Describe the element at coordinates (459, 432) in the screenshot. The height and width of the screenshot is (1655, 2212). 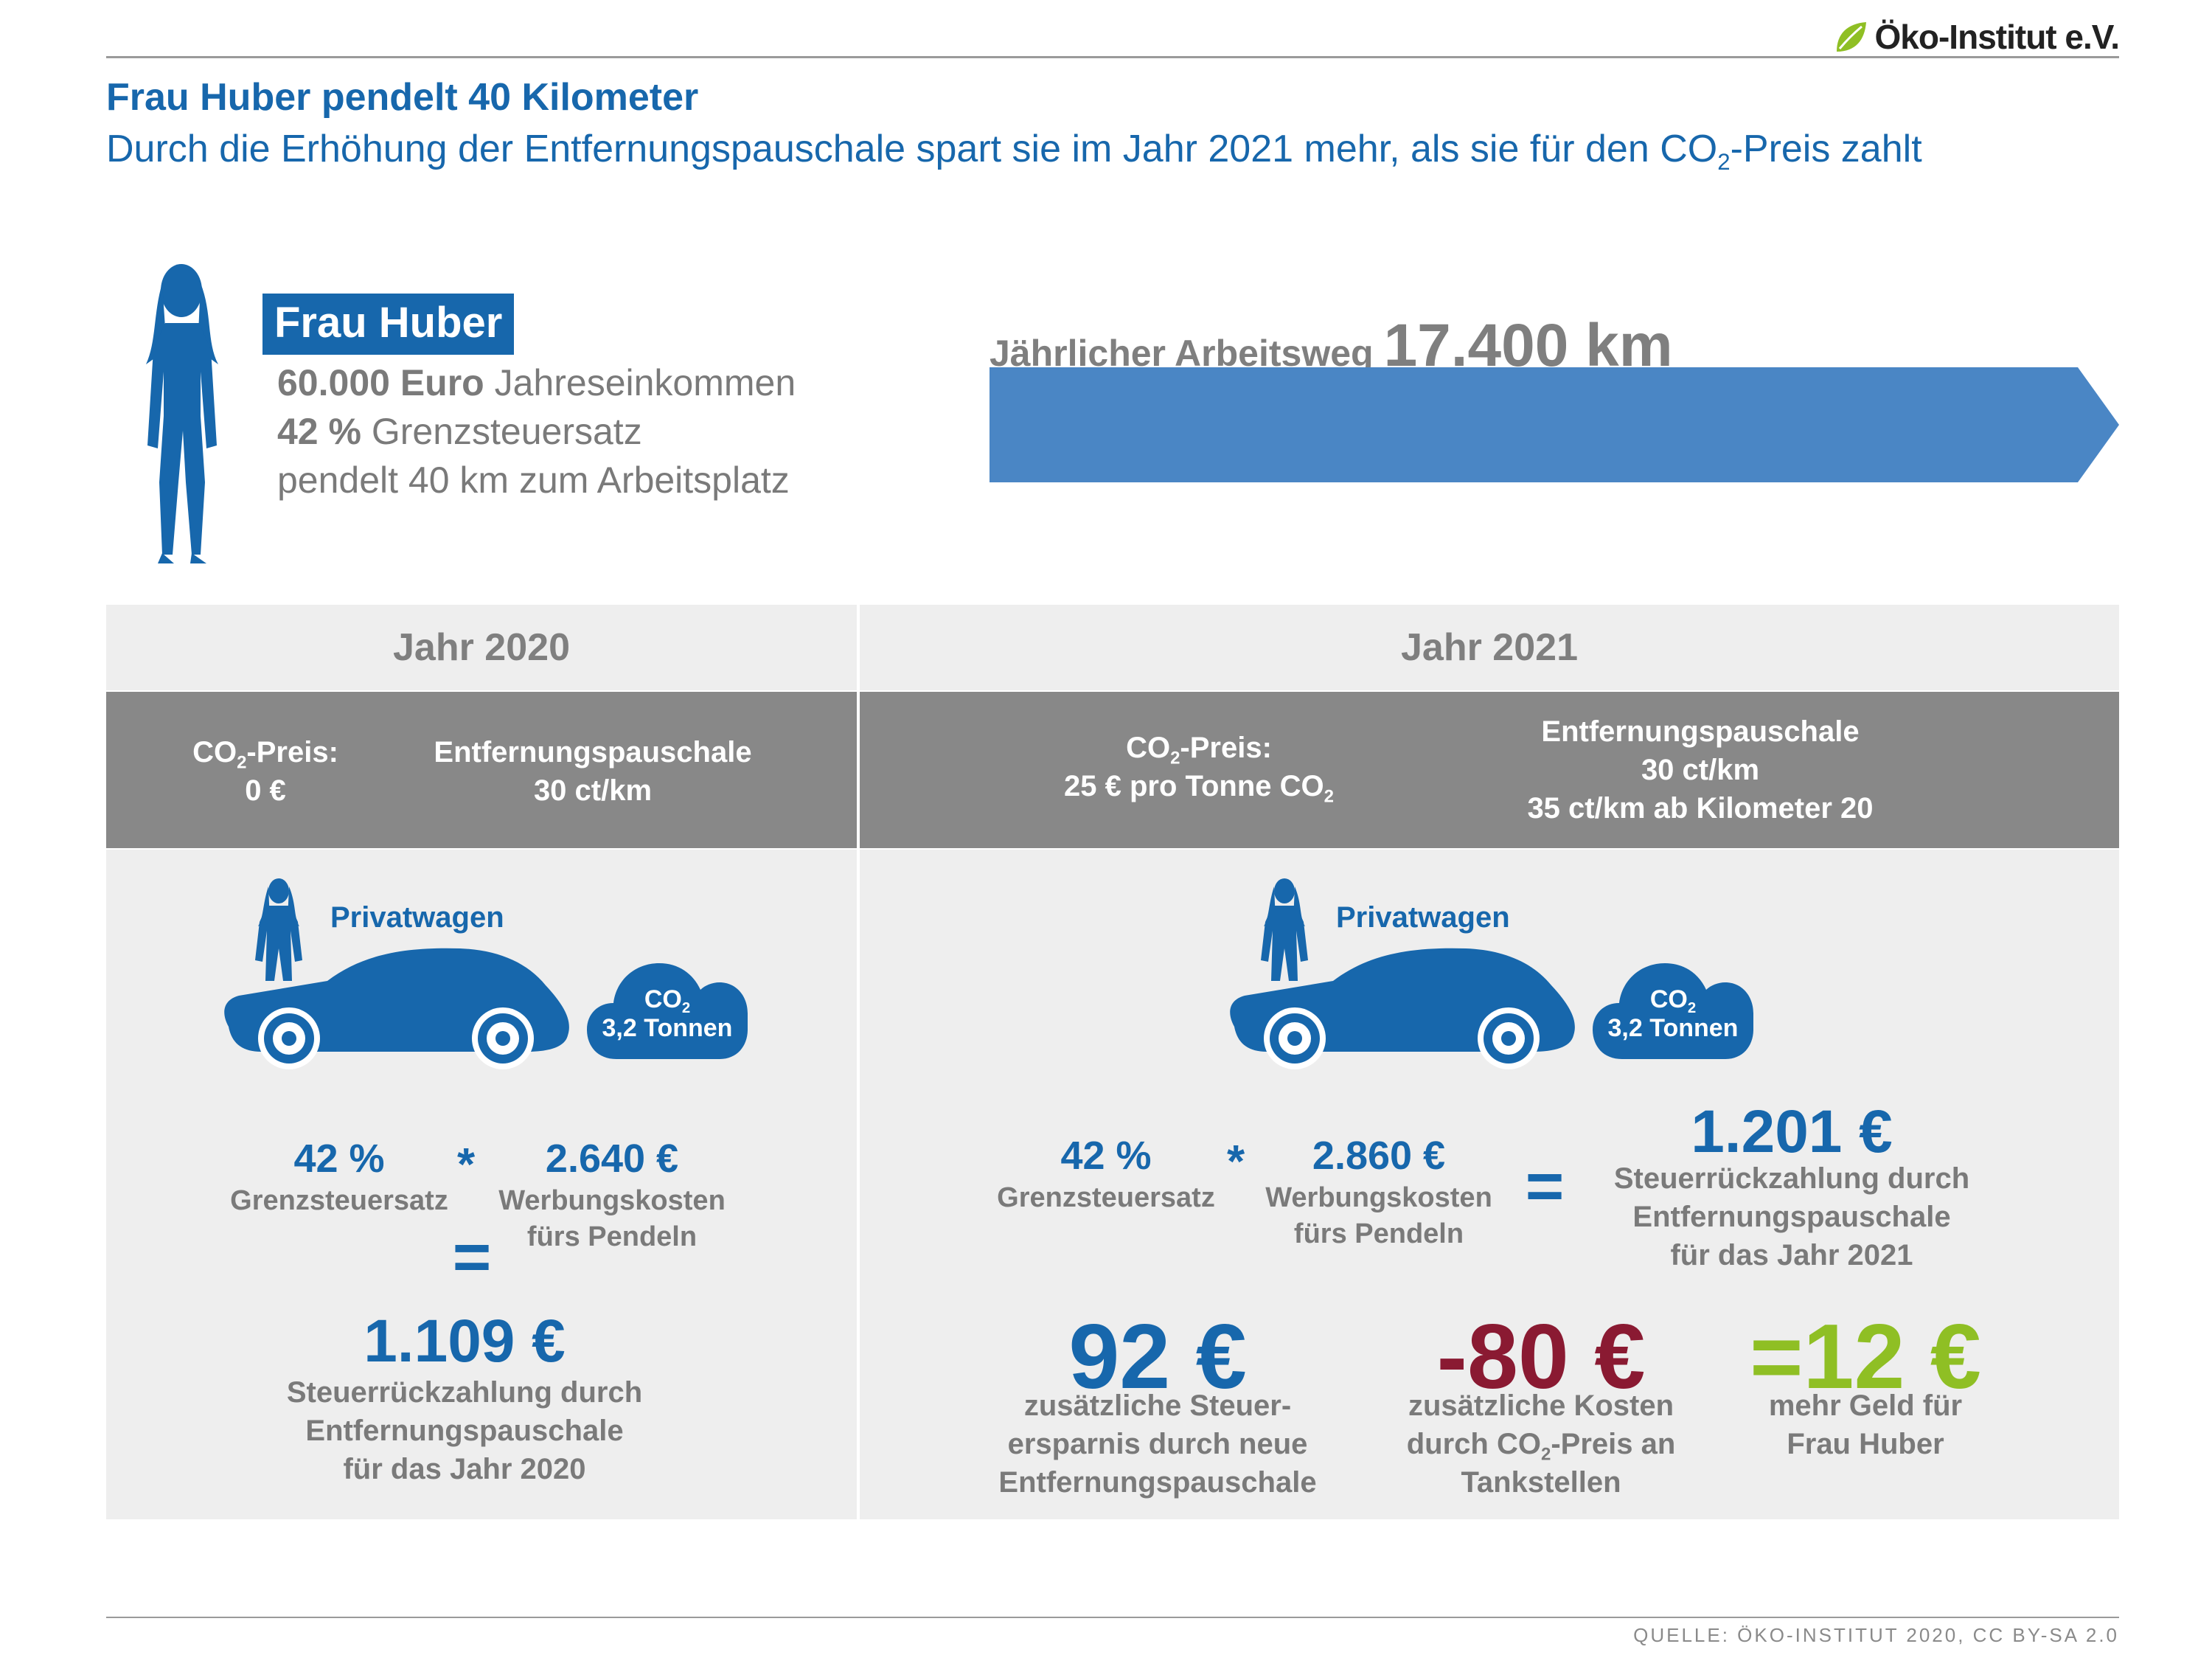
I see `tax-rate-line: 42 % Grenzsteuersatz` at that location.